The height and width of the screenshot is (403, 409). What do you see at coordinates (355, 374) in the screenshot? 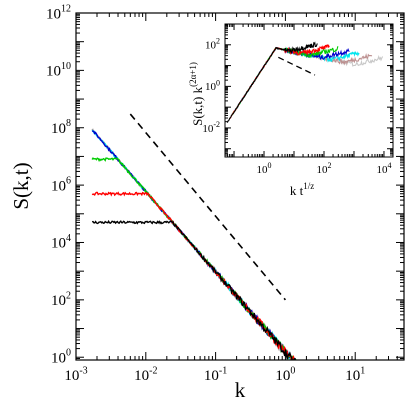
I see `main-x-tick-label: 10¹` at bounding box center [355, 374].